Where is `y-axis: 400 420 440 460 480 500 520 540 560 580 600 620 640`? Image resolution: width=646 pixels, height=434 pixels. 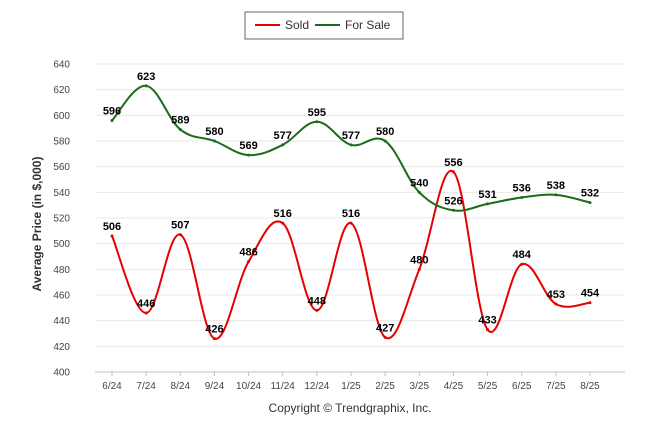
y-axis: 400 420 440 460 480 500 520 540 560 580 600 620 640 is located at coordinates (61, 219).